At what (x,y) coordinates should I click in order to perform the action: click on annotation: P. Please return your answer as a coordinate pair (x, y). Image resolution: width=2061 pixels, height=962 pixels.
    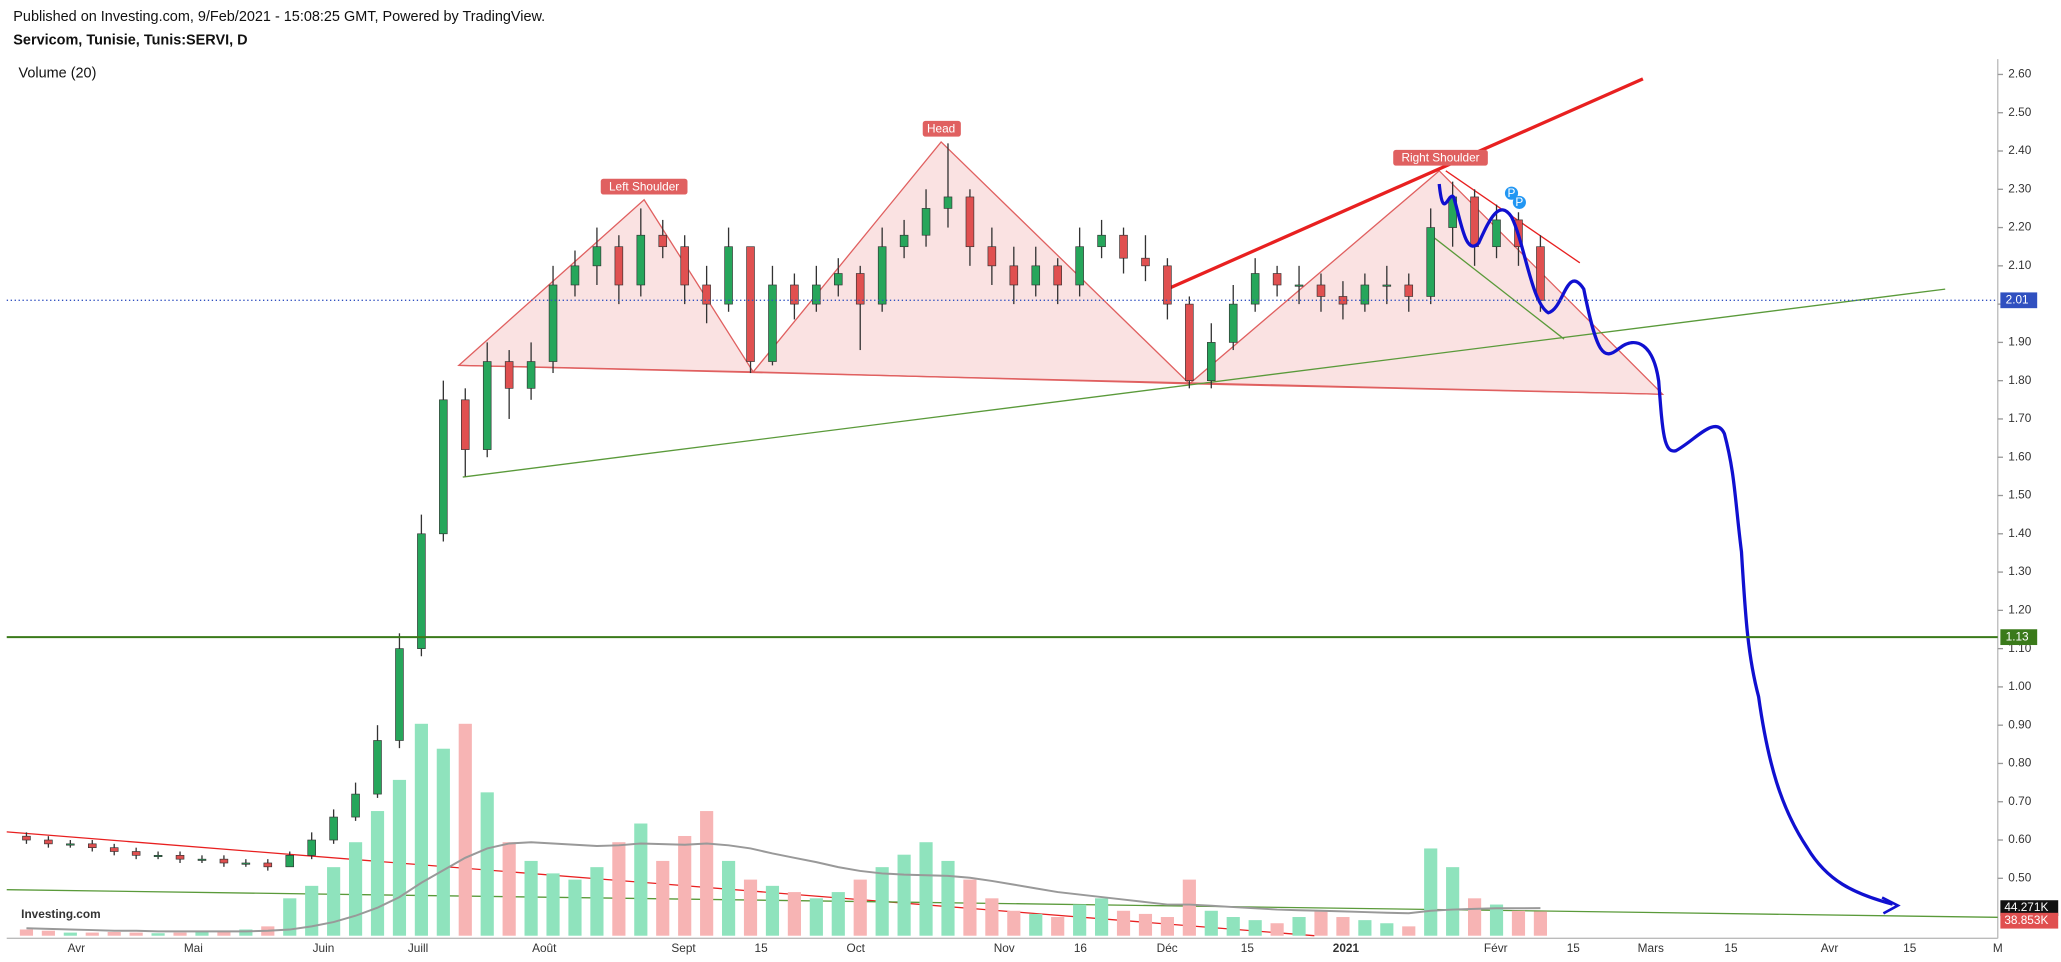
    Looking at the image, I should click on (1512, 193).